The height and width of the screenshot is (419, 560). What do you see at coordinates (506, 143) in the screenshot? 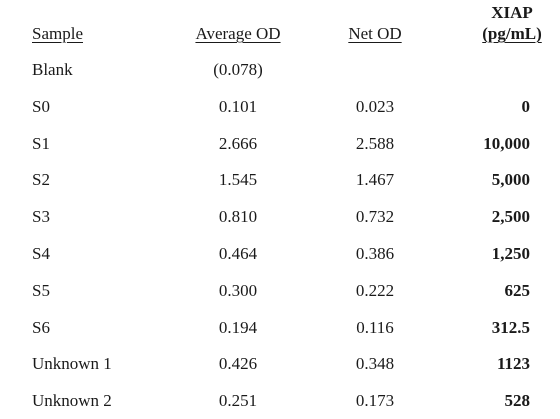
I see `cell-xiap: 10,000` at bounding box center [506, 143].